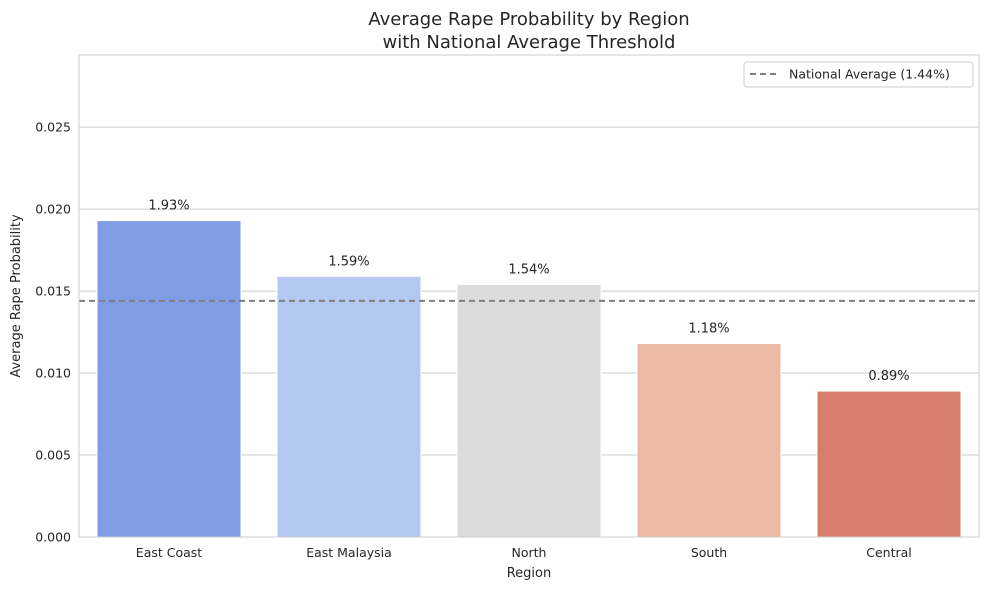 This screenshot has height=590, width=989. I want to click on bar-data-label: 1.93%, so click(168, 206).